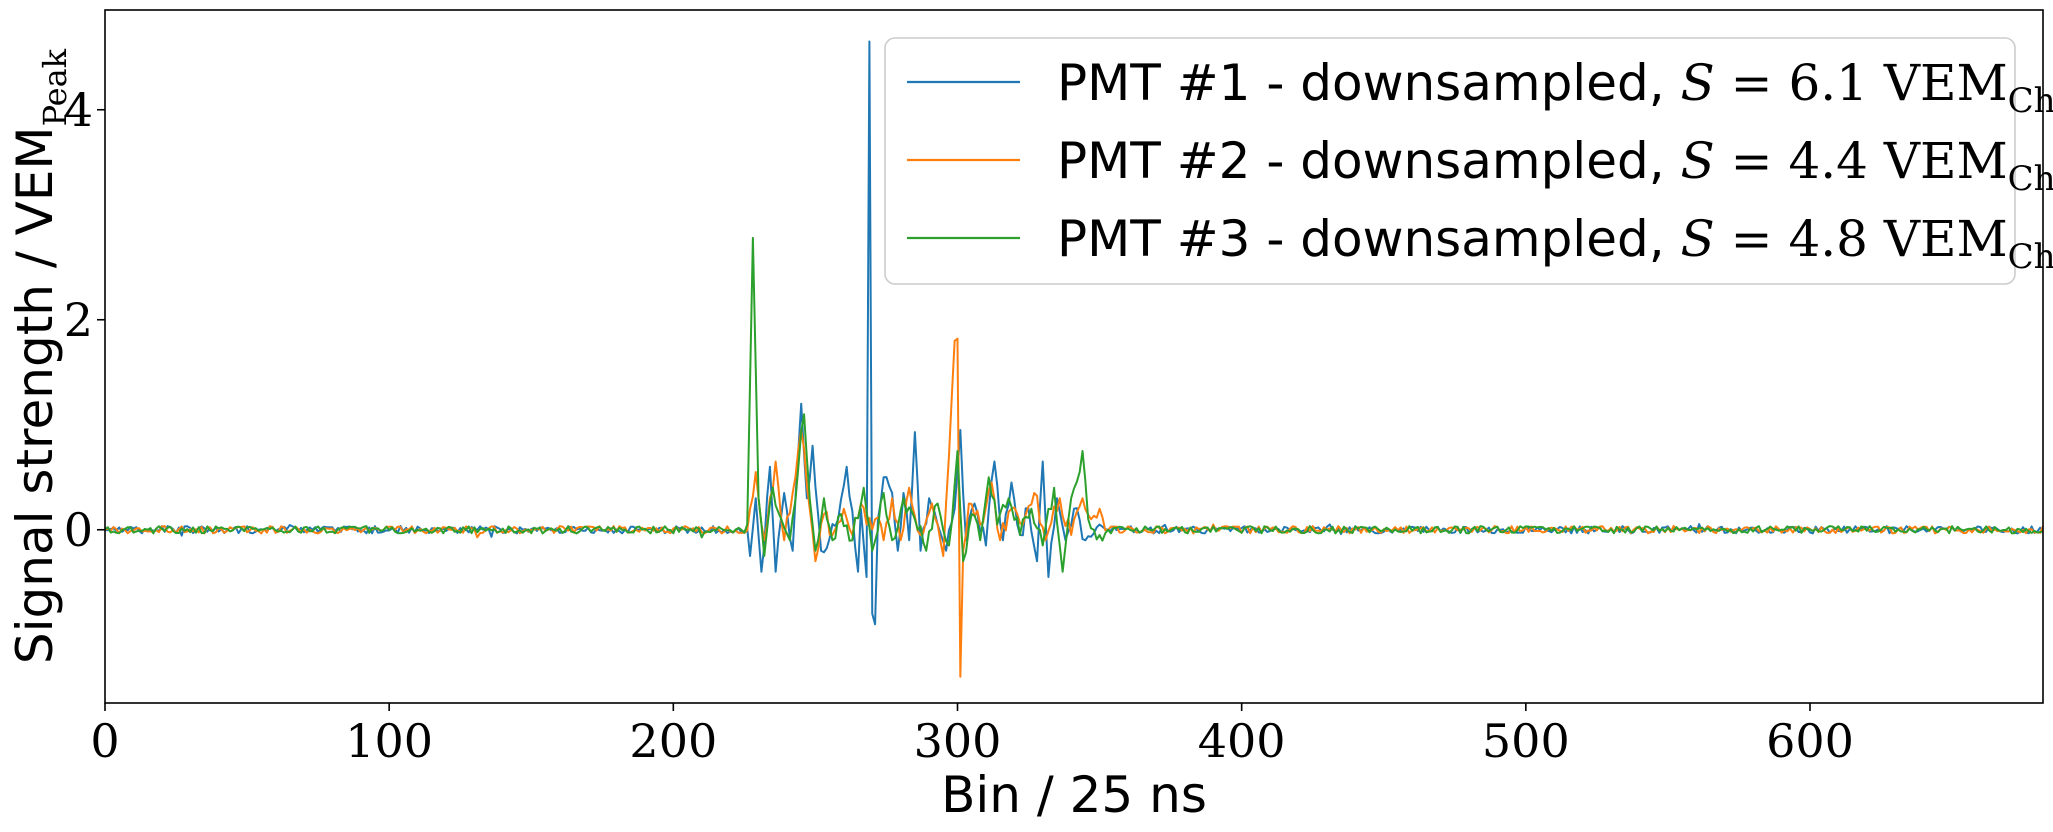 The height and width of the screenshot is (832, 2053). What do you see at coordinates (104, 741) in the screenshot?
I see `x-tick-label: 0` at bounding box center [104, 741].